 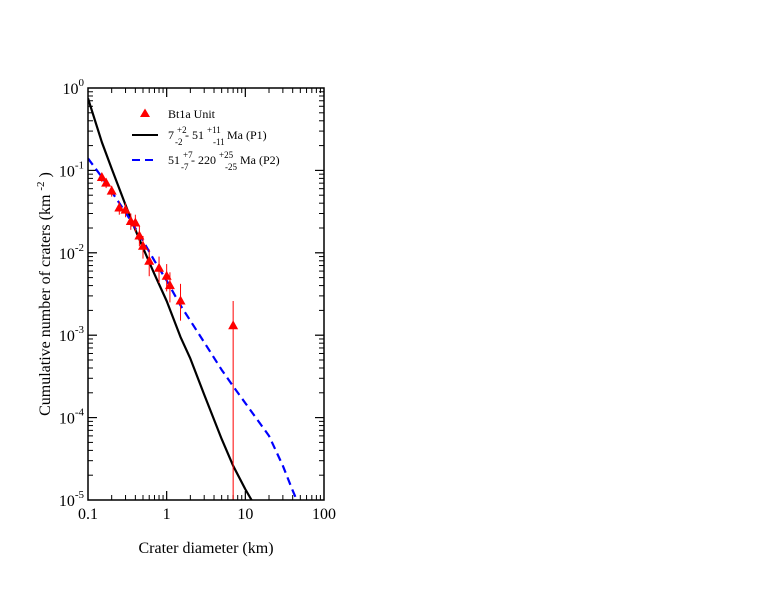 I want to click on y-axis-title-superscript: -2, so click(x=41, y=185).